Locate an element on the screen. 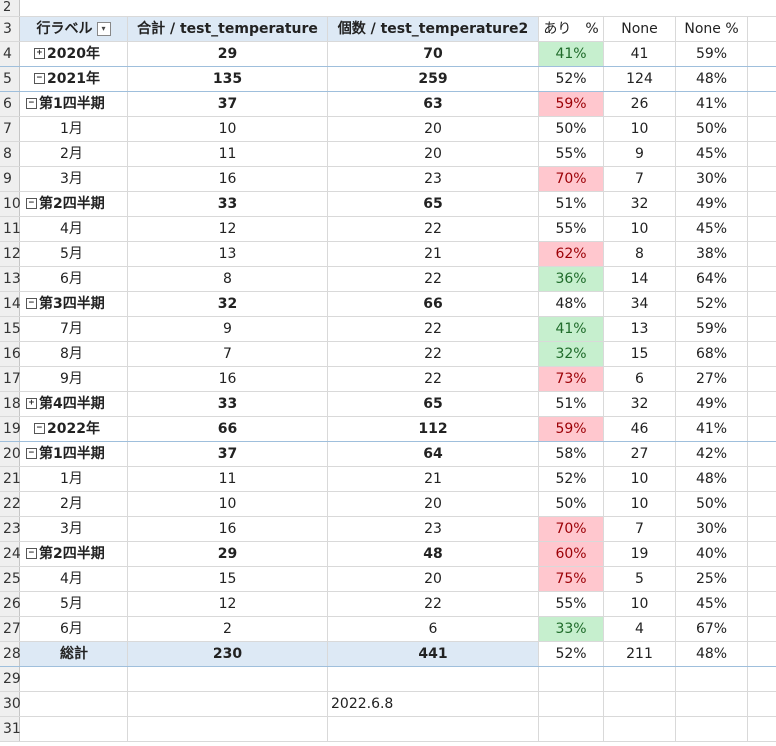  ari-percent-cell: 62% is located at coordinates (571, 254).